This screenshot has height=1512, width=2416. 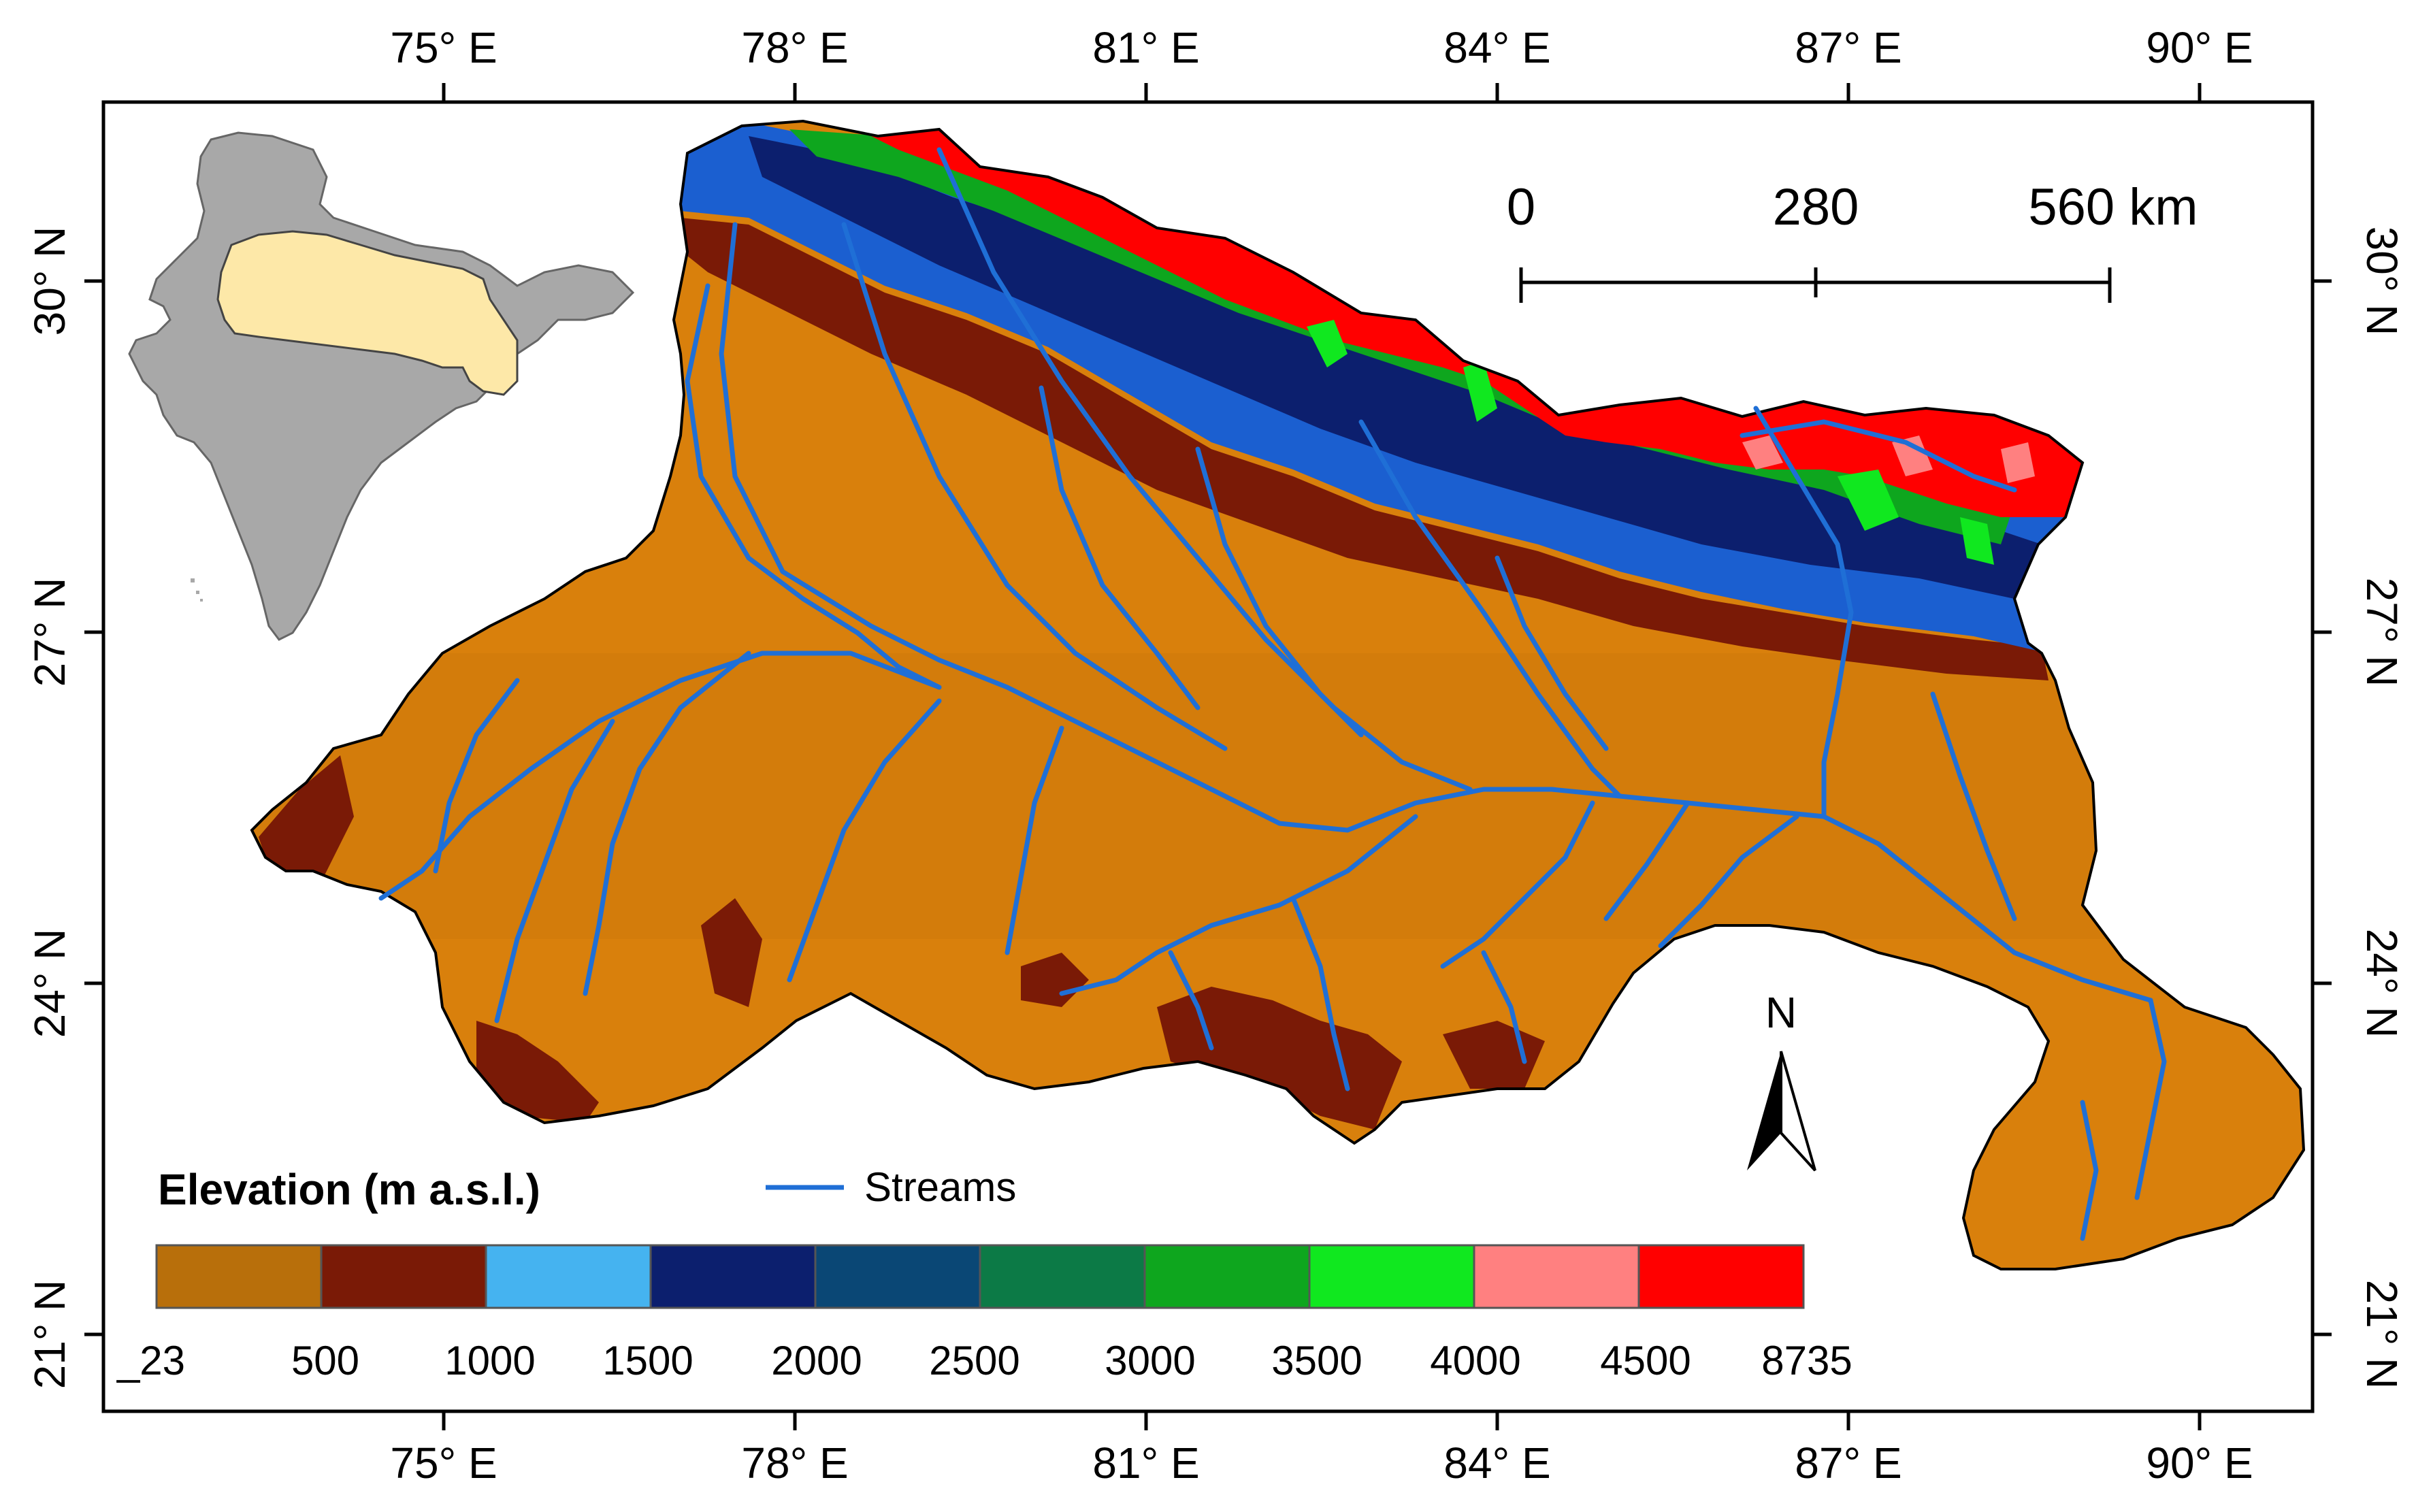 What do you see at coordinates (1145, 1463) in the screenshot?
I see `lon-label-81-bottom: 81° E` at bounding box center [1145, 1463].